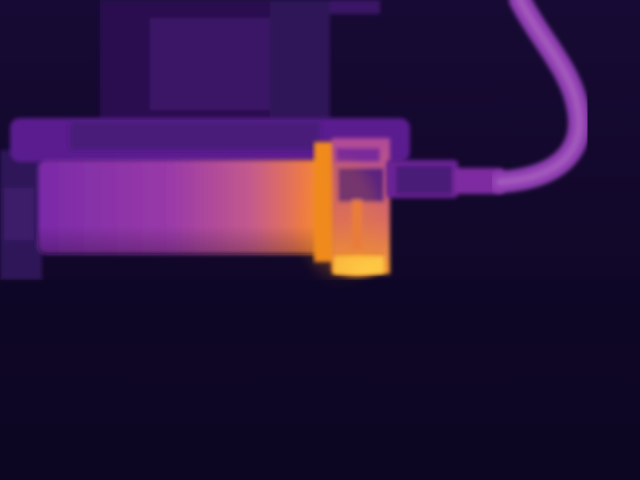 The width and height of the screenshot is (640, 480). What do you see at coordinates (195, 136) in the screenshot?
I see `cylinder-top-rail-inner` at bounding box center [195, 136].